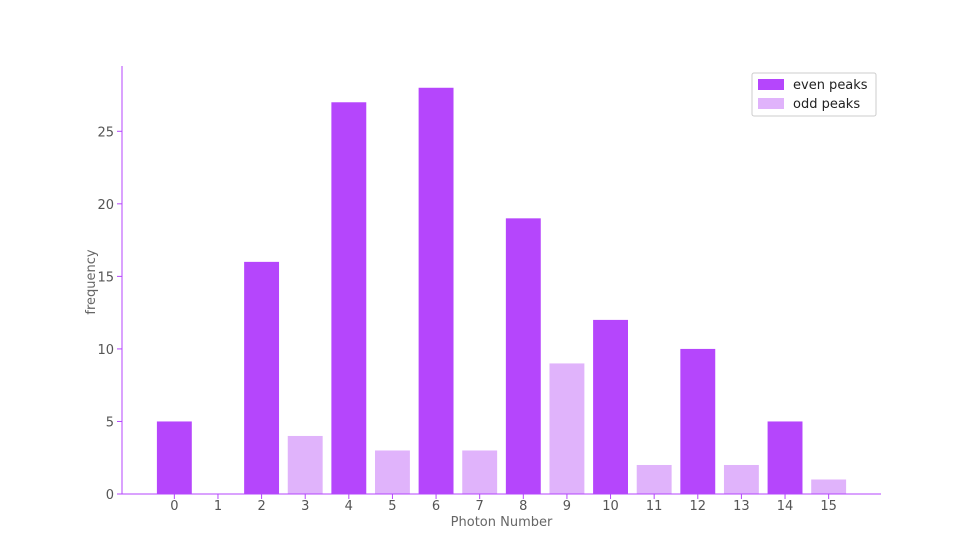 The image size is (980, 556). What do you see at coordinates (502, 522) in the screenshot?
I see `x-axis-label: Photon Number` at bounding box center [502, 522].